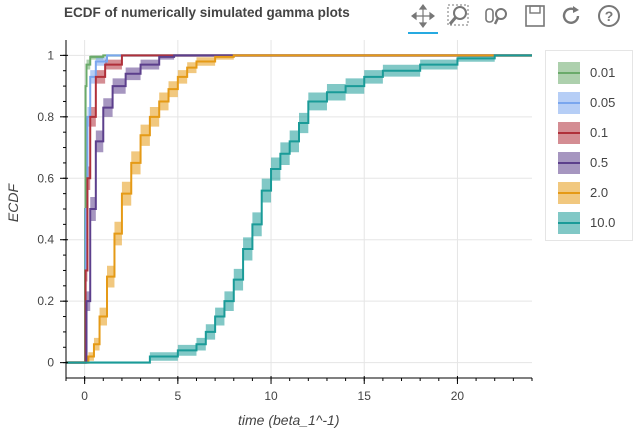  What do you see at coordinates (535, 16) in the screenshot?
I see `save-icon` at bounding box center [535, 16].